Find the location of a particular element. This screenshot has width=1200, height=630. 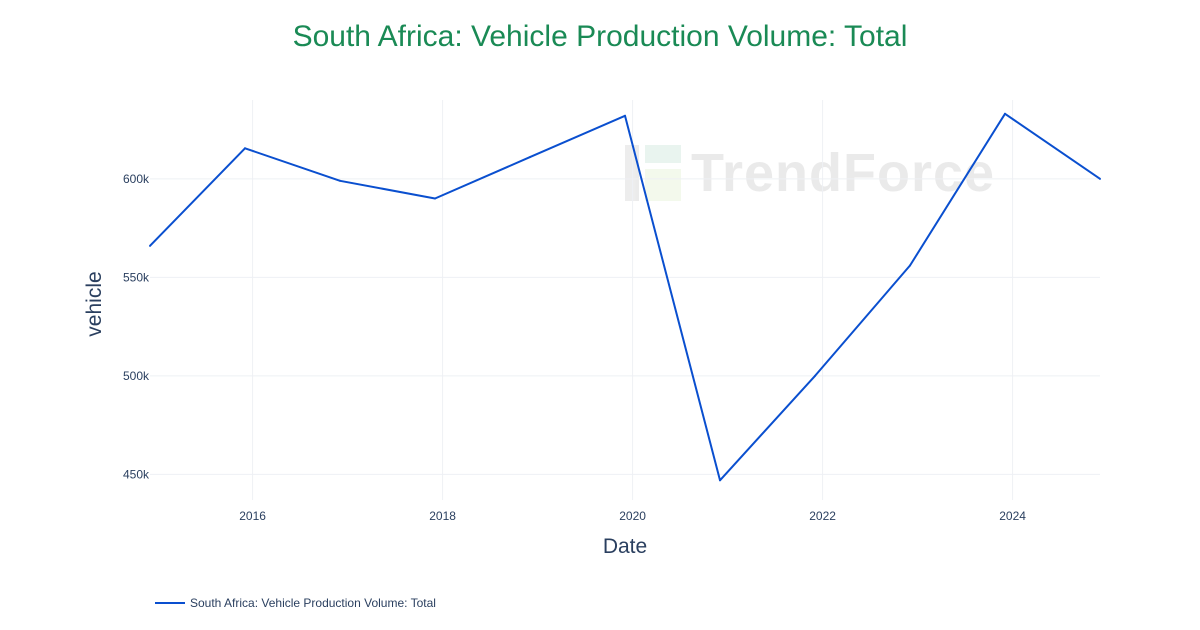

y-tick-label: 600k is located at coordinates (136, 179).